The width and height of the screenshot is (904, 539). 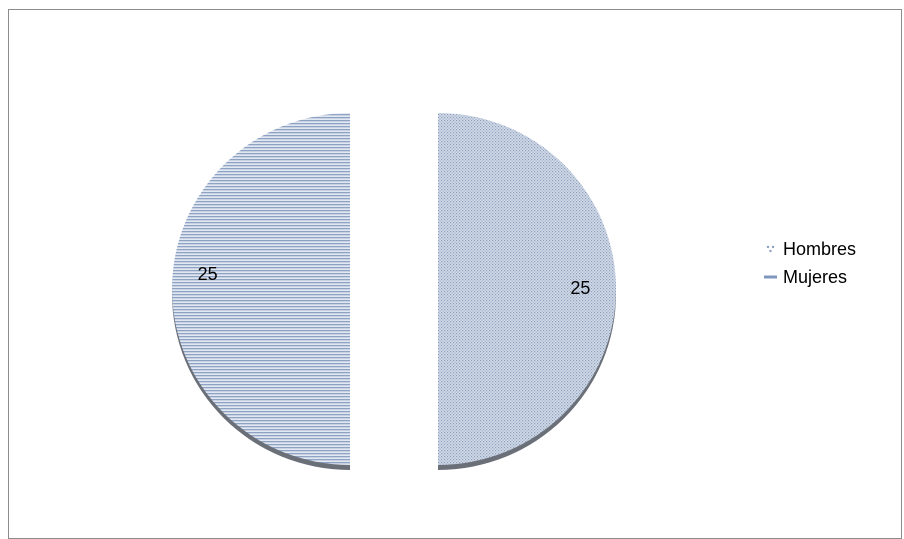 I want to click on legend-item-mujeres: Mujeres, so click(x=809, y=277).